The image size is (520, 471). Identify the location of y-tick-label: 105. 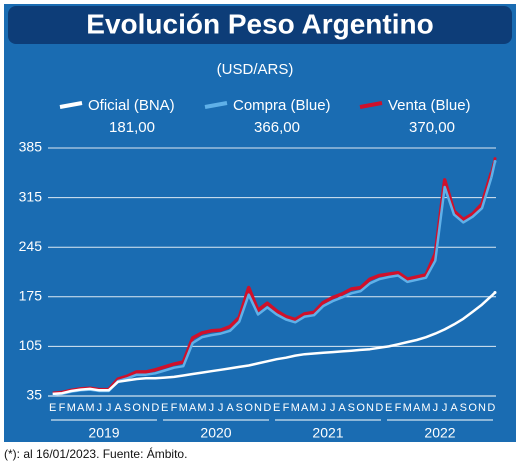
(31, 345).